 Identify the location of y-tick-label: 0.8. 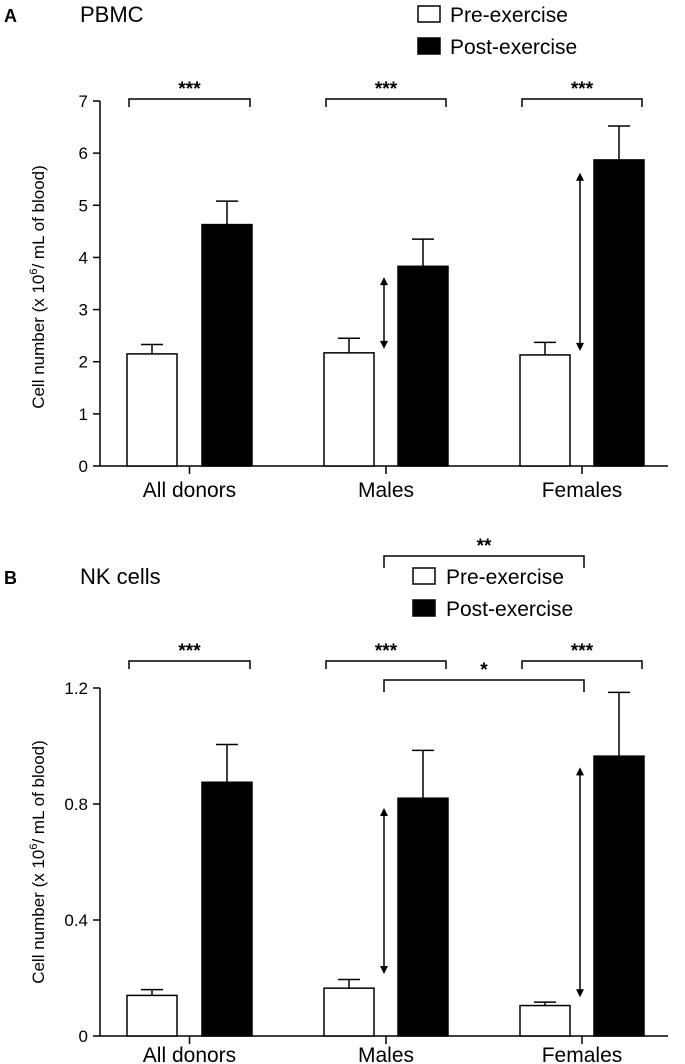
(76, 804).